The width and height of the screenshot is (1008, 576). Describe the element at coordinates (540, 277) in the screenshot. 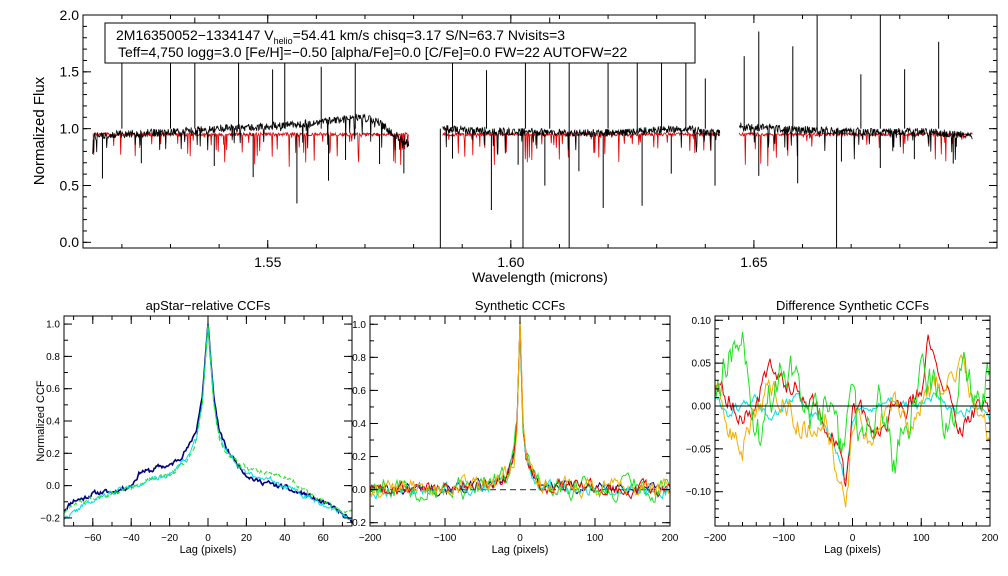

I see `spectrum-xlabel: Wavelength (microns)` at that location.